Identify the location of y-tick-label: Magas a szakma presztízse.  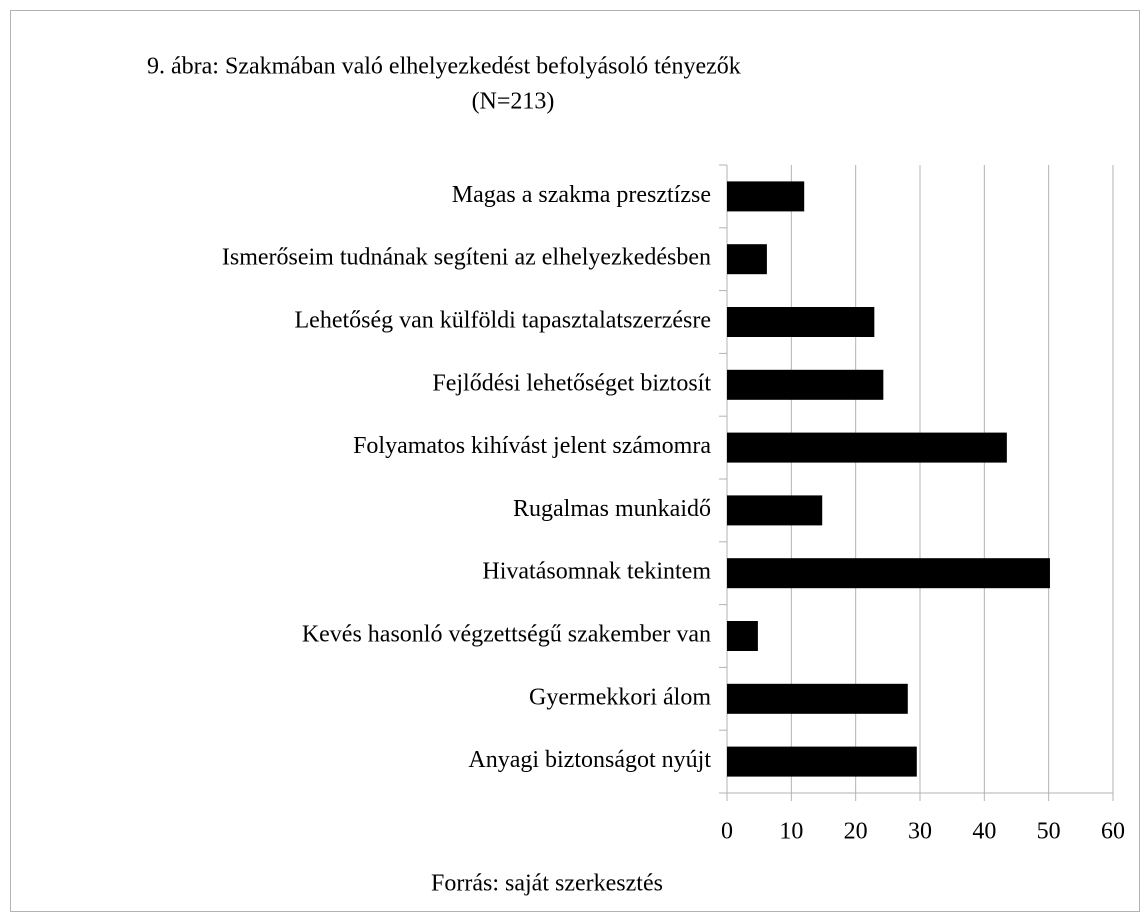
(581, 195).